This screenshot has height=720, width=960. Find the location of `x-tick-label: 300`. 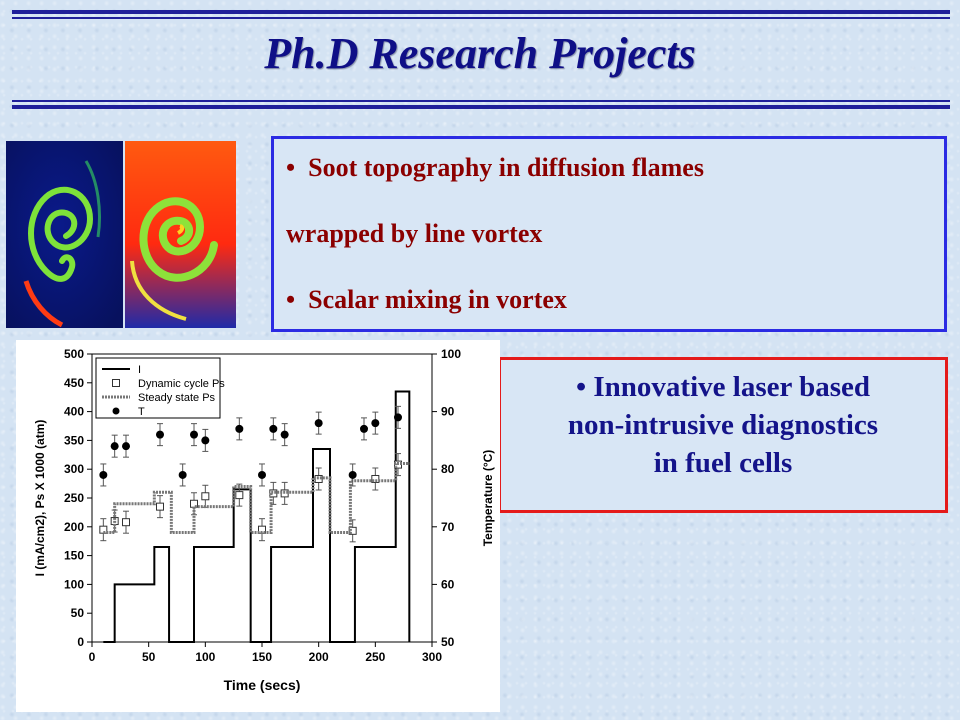

x-tick-label: 300 is located at coordinates (432, 657).